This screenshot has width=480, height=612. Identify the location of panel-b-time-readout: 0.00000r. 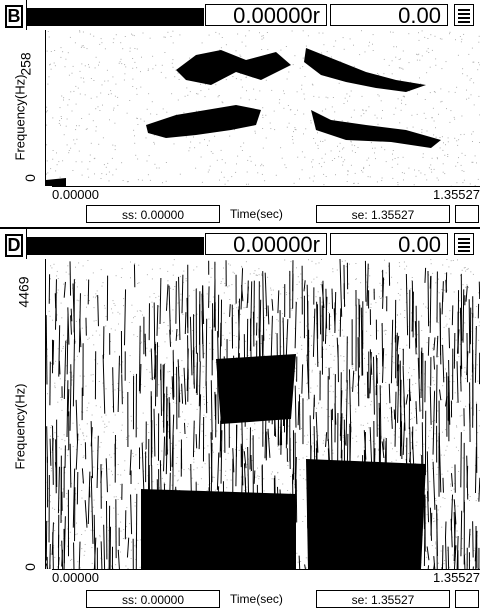
(266, 15).